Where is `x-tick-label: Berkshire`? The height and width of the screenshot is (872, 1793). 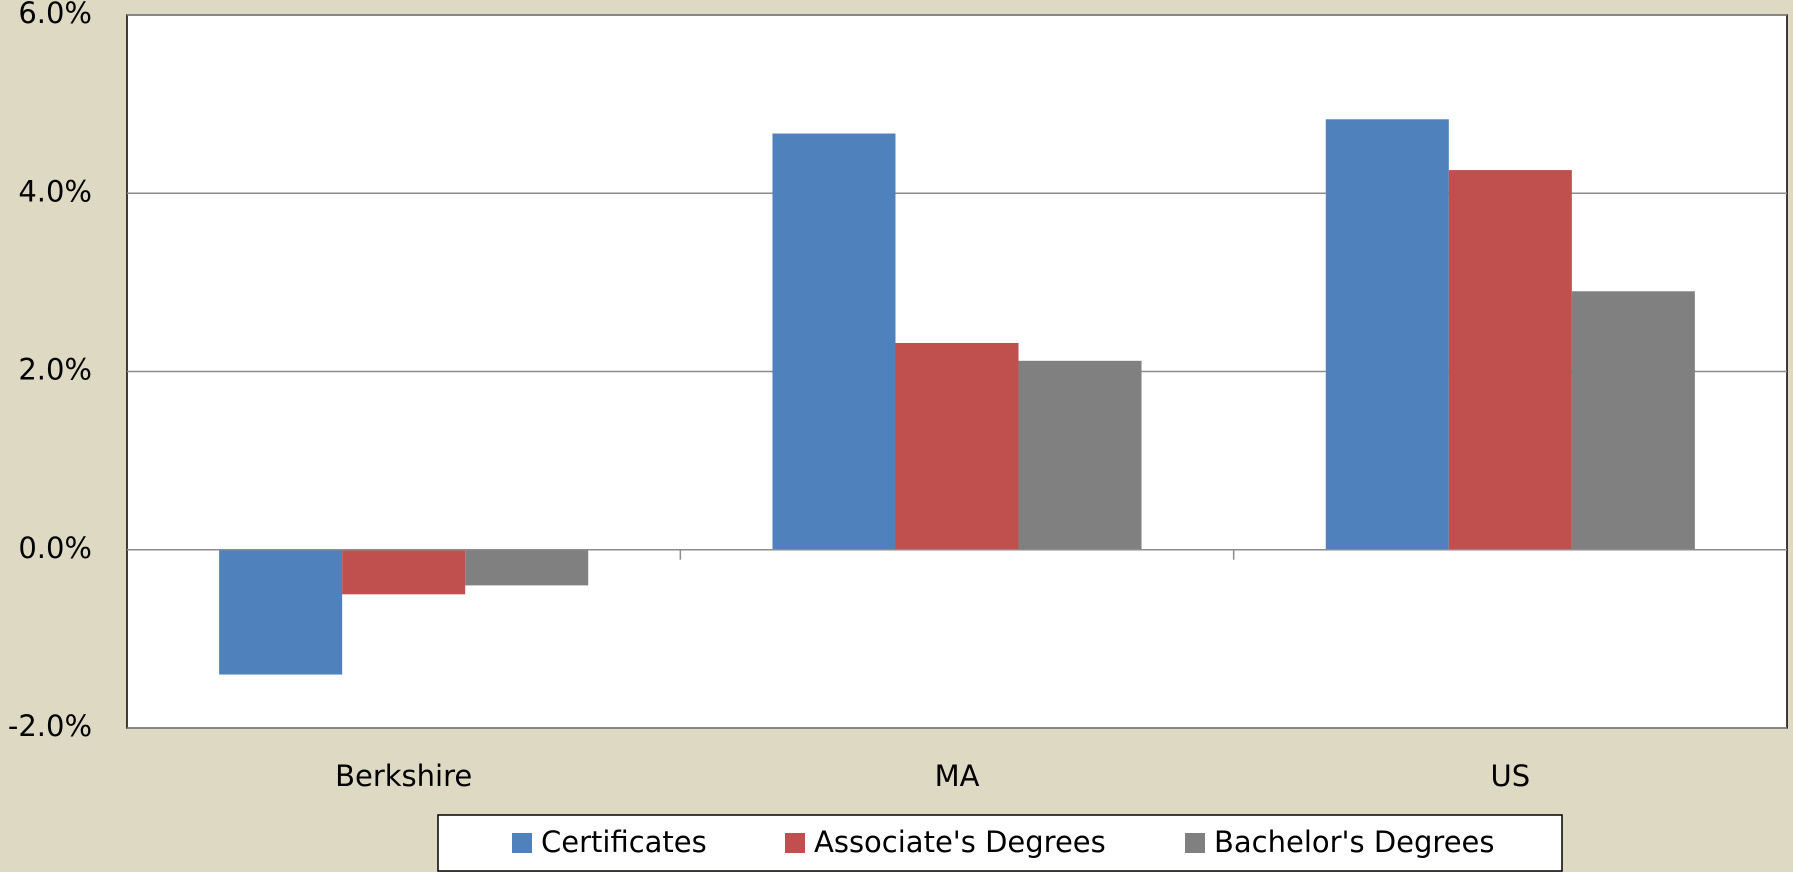
x-tick-label: Berkshire is located at coordinates (403, 776).